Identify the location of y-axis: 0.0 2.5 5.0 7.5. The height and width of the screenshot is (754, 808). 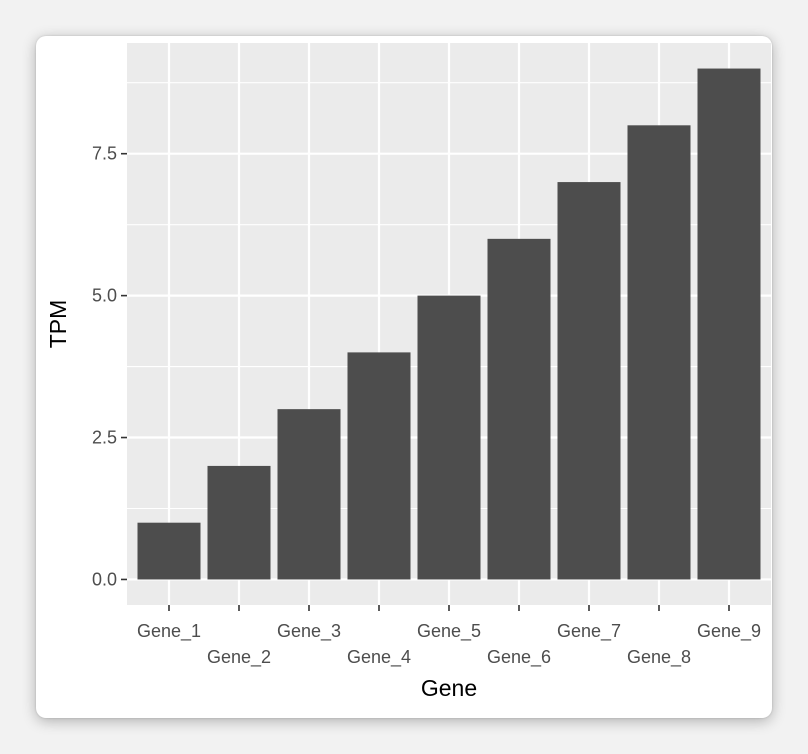
(109, 366).